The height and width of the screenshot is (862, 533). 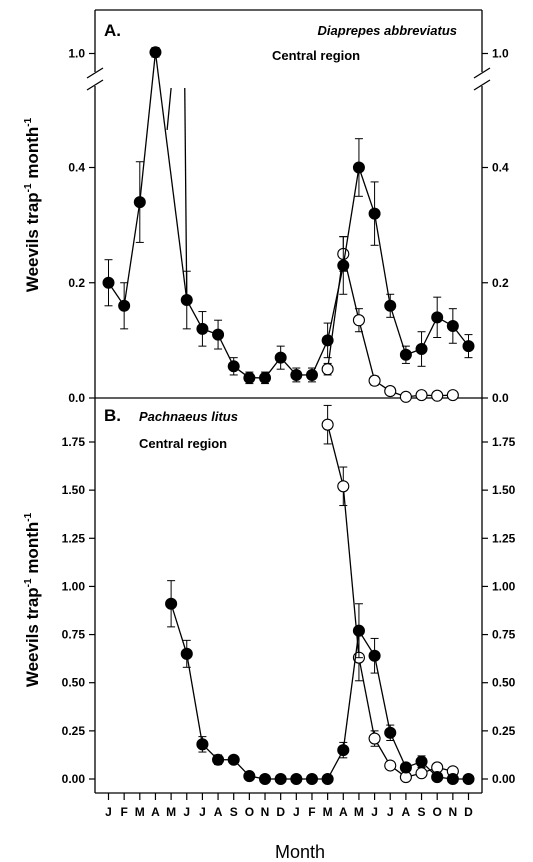 I want to click on y-tick-label: 0.00, so click(x=74, y=779).